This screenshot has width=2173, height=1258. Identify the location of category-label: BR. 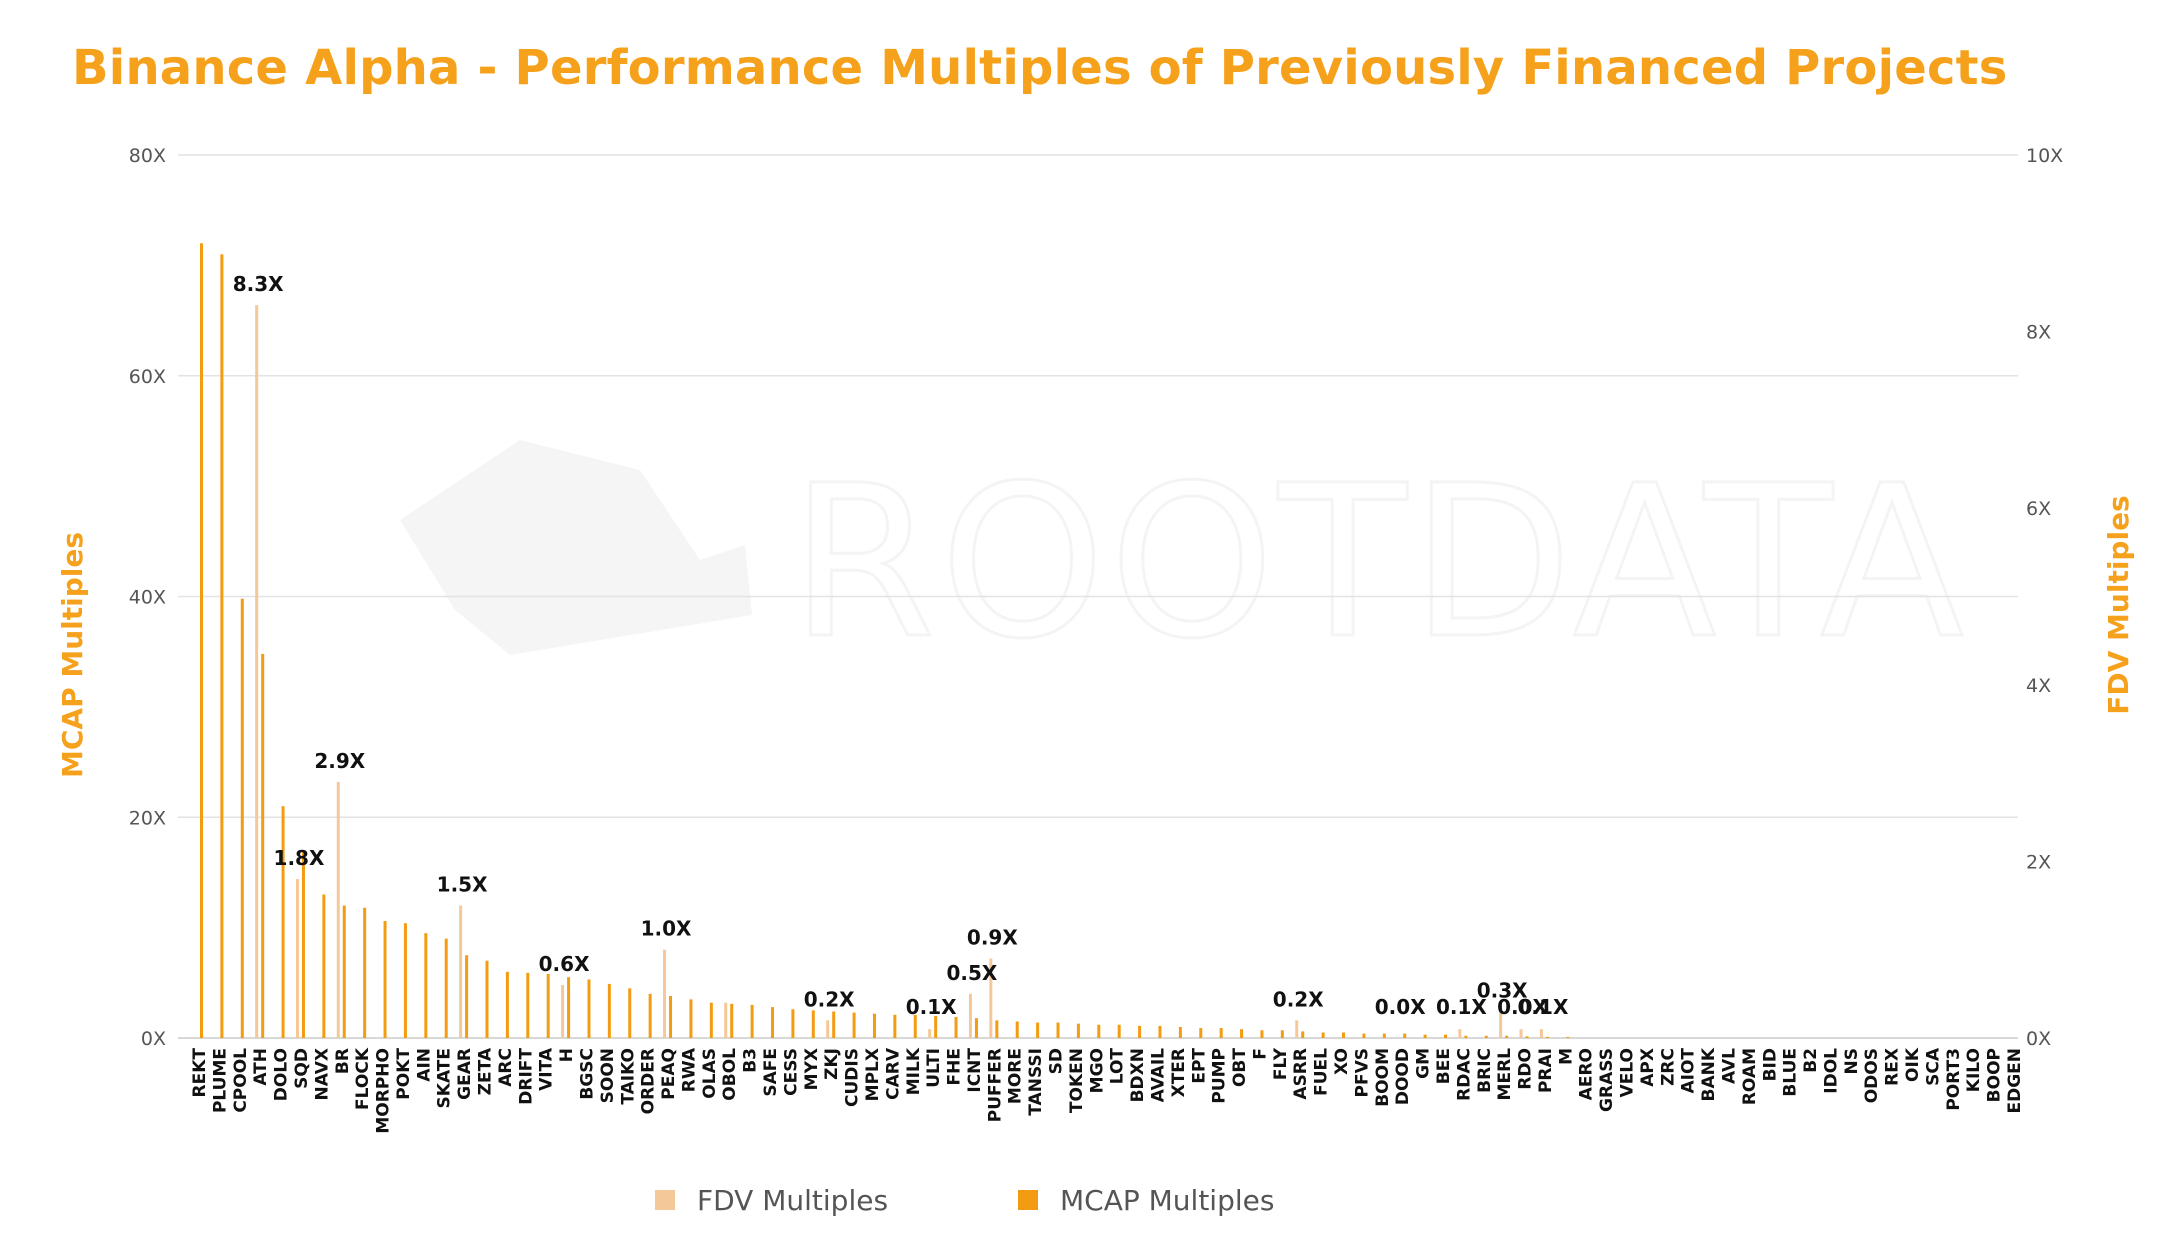
(343, 1061).